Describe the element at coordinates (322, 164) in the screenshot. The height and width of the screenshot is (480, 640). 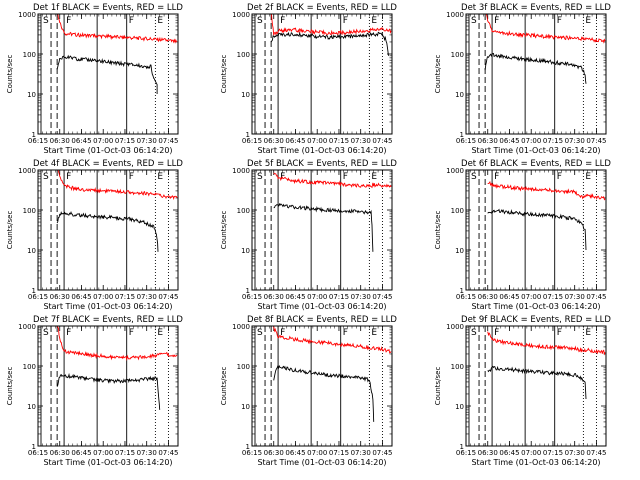
I see `chart-title: Det 5f BLACK = Events, RED = LLD` at that location.